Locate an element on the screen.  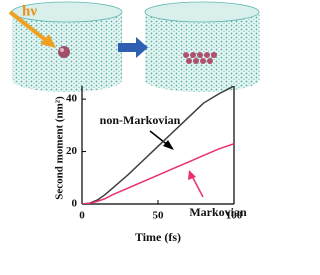
series-label: non-Markovian is located at coordinates (140, 120).